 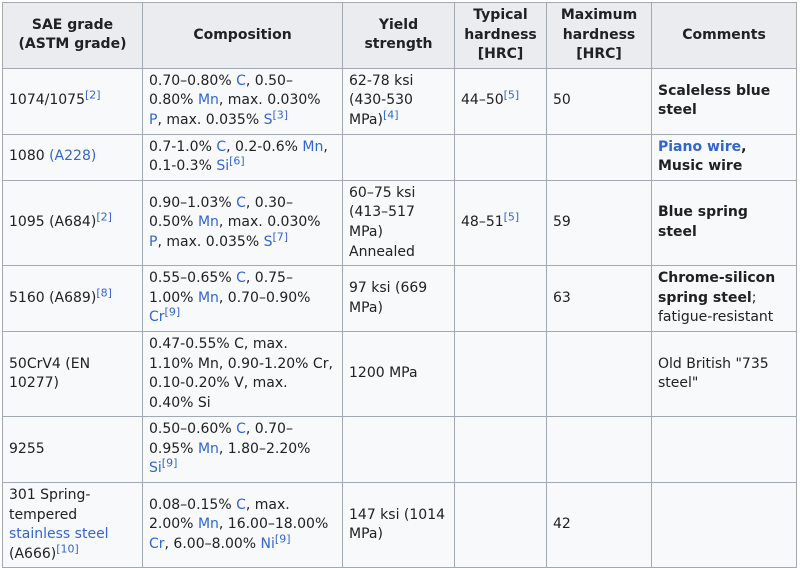 What do you see at coordinates (212, 544) in the screenshot?
I see `text: , 6.00–8.00%` at bounding box center [212, 544].